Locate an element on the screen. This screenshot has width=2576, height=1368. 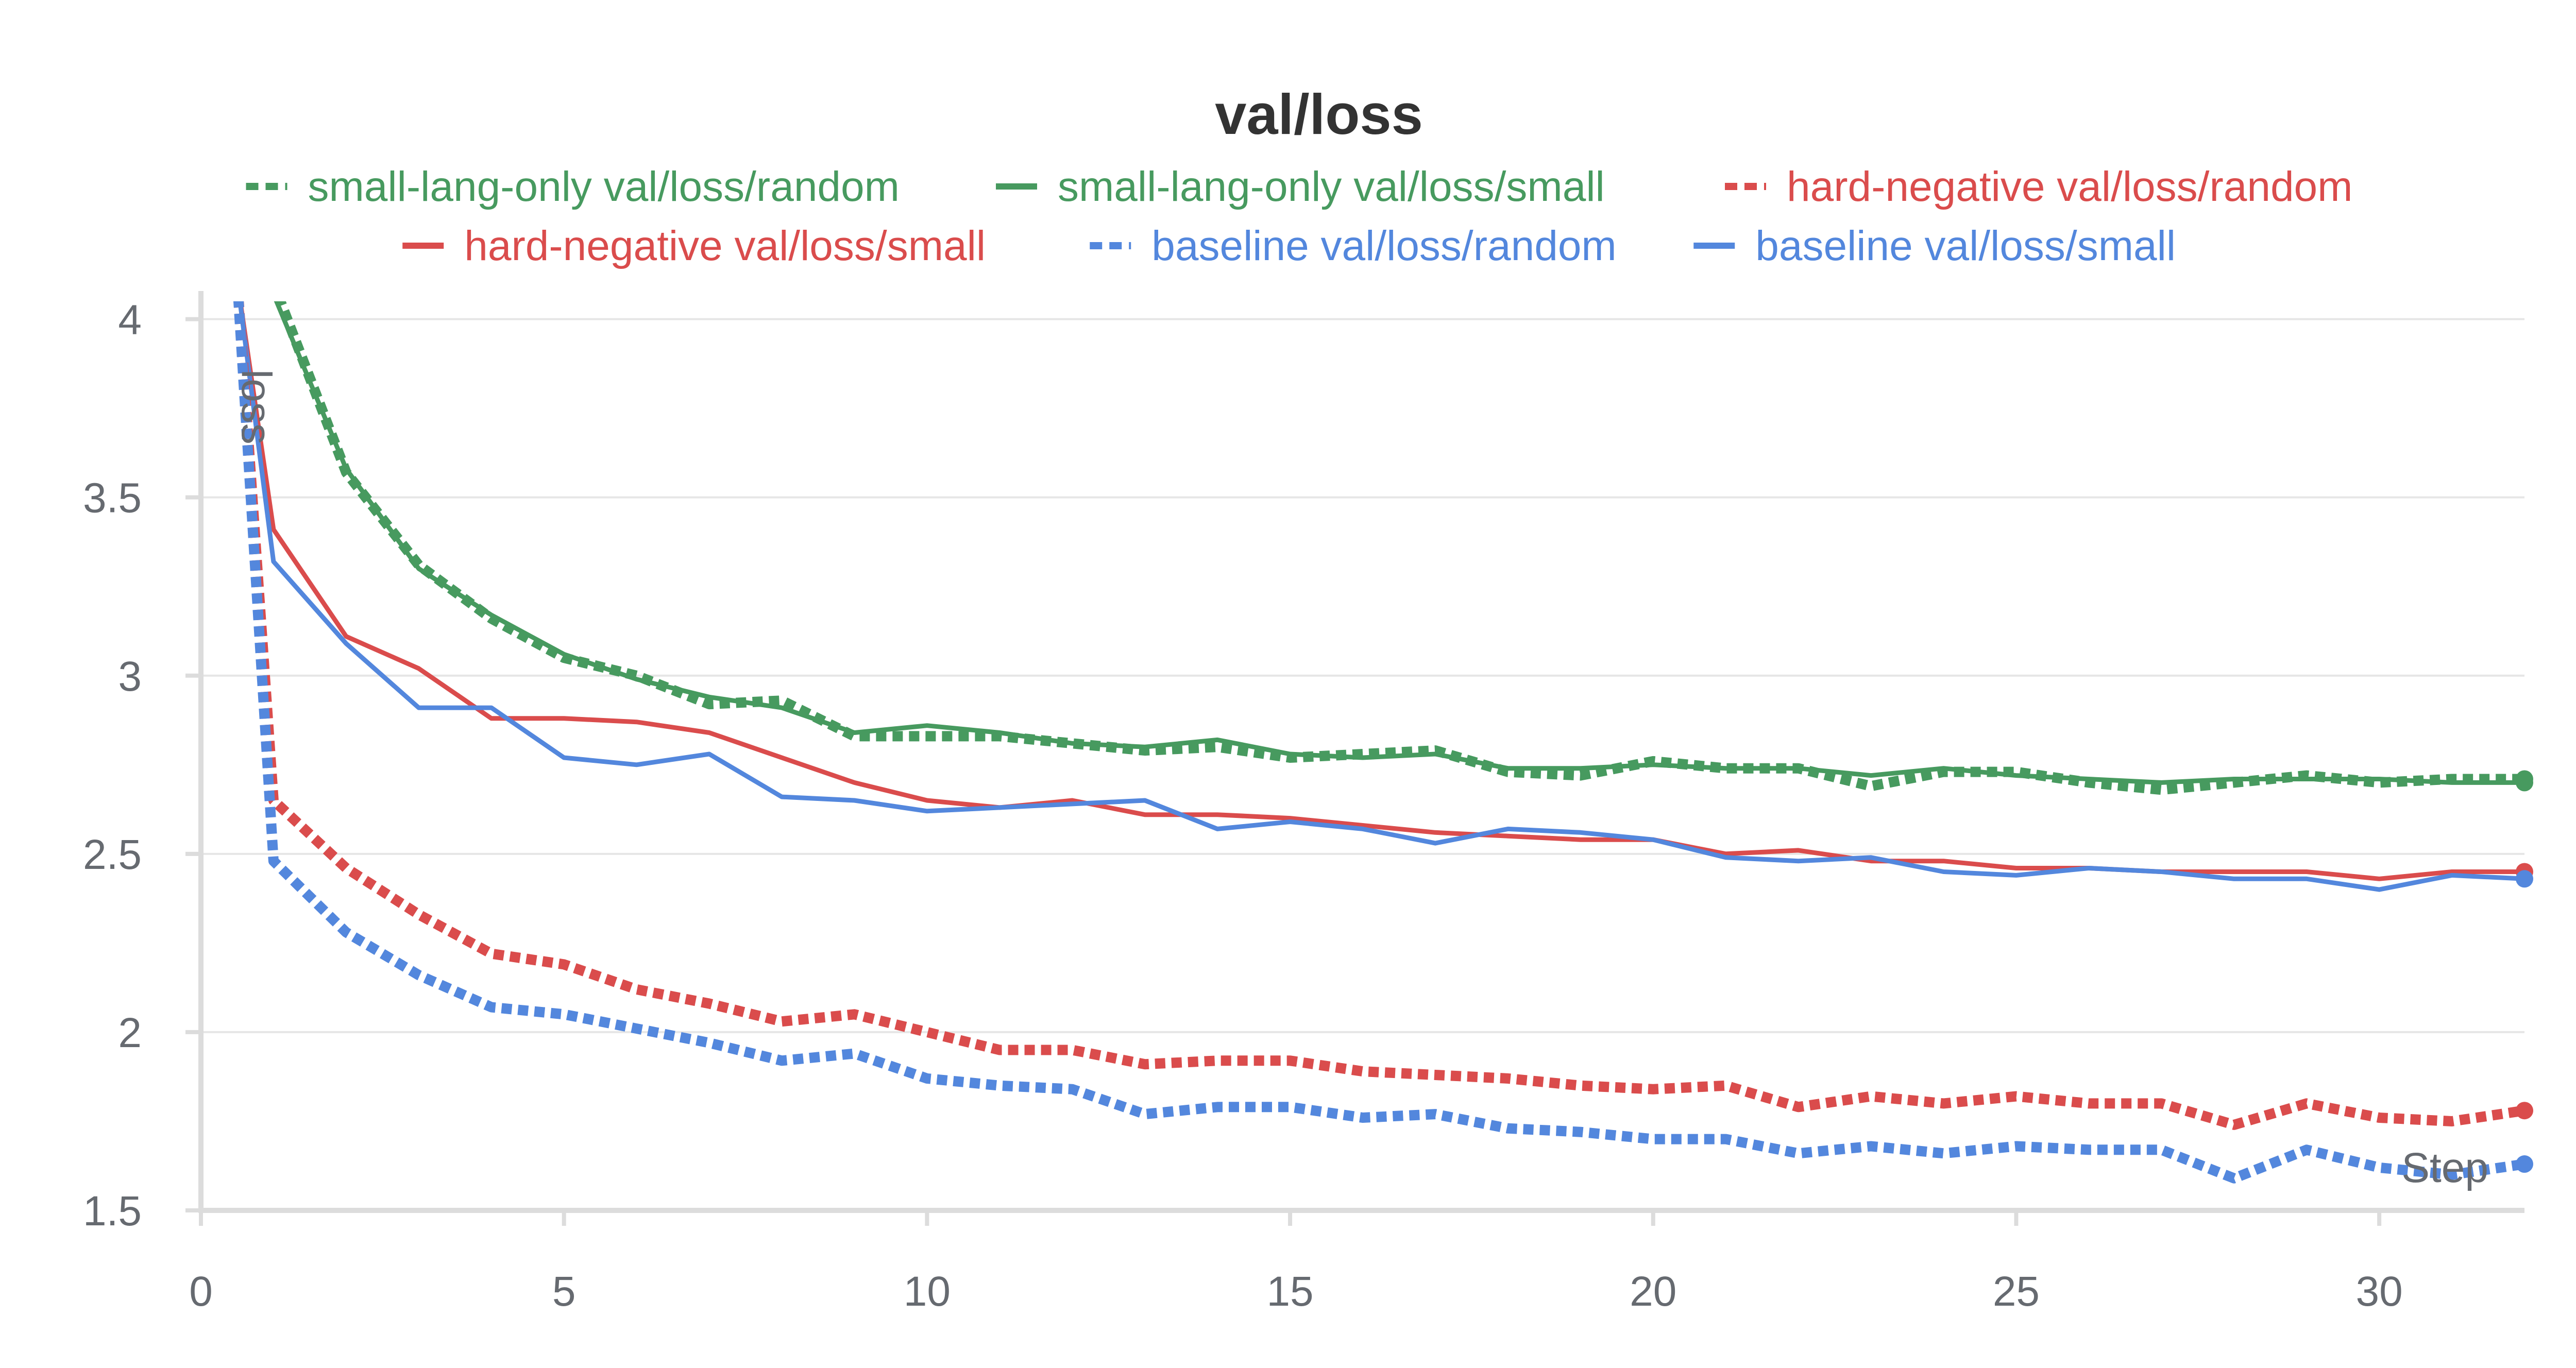
x-tick-label: 0 is located at coordinates (201, 1291).